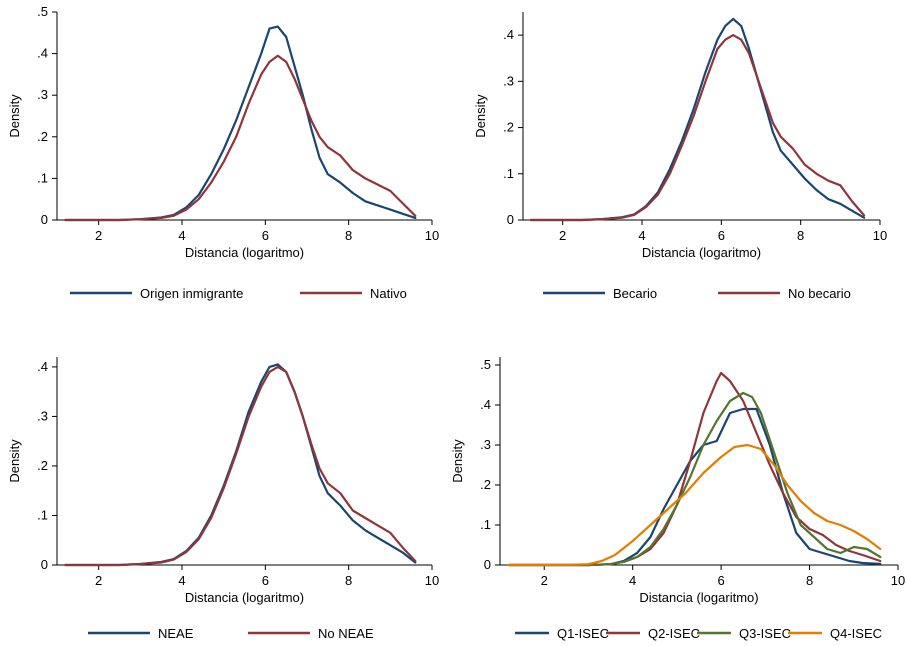 The height and width of the screenshot is (646, 907). Describe the element at coordinates (635, 293) in the screenshot. I see `legend-label: Becario` at that location.